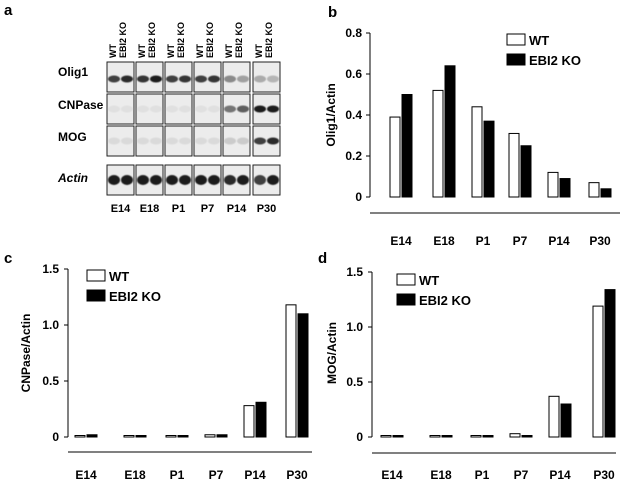 The width and height of the screenshot is (629, 490). I want to click on blot-timepoint-label: E14, so click(121, 209).